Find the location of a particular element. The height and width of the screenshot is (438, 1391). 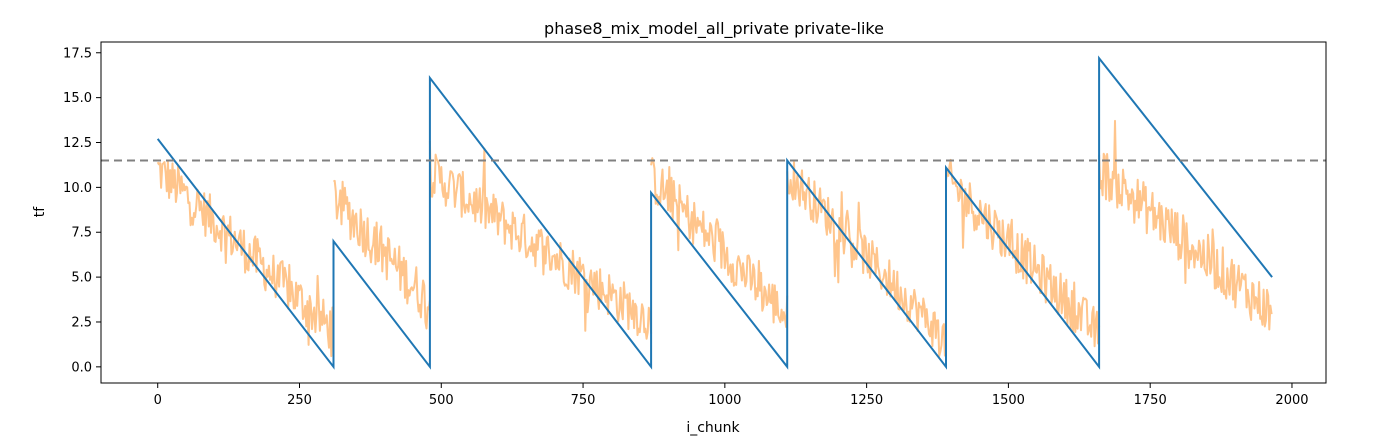

x-tick-label: 1750 is located at coordinates (1150, 400).